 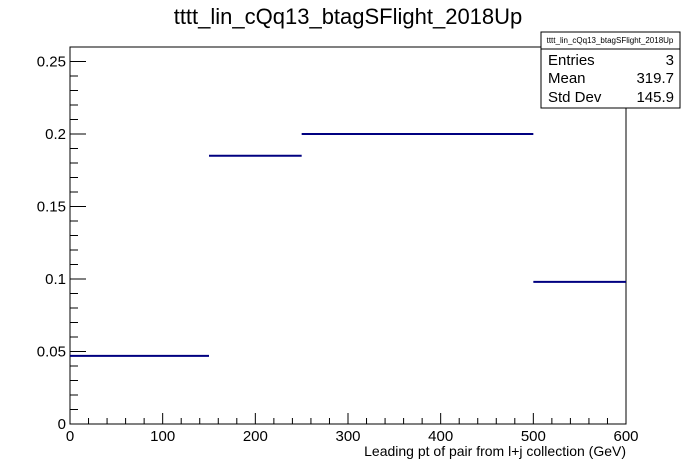 I want to click on y-axis-ticks: 0 0.05 0.1 0.15 0.2 0.25, so click(x=61, y=239).